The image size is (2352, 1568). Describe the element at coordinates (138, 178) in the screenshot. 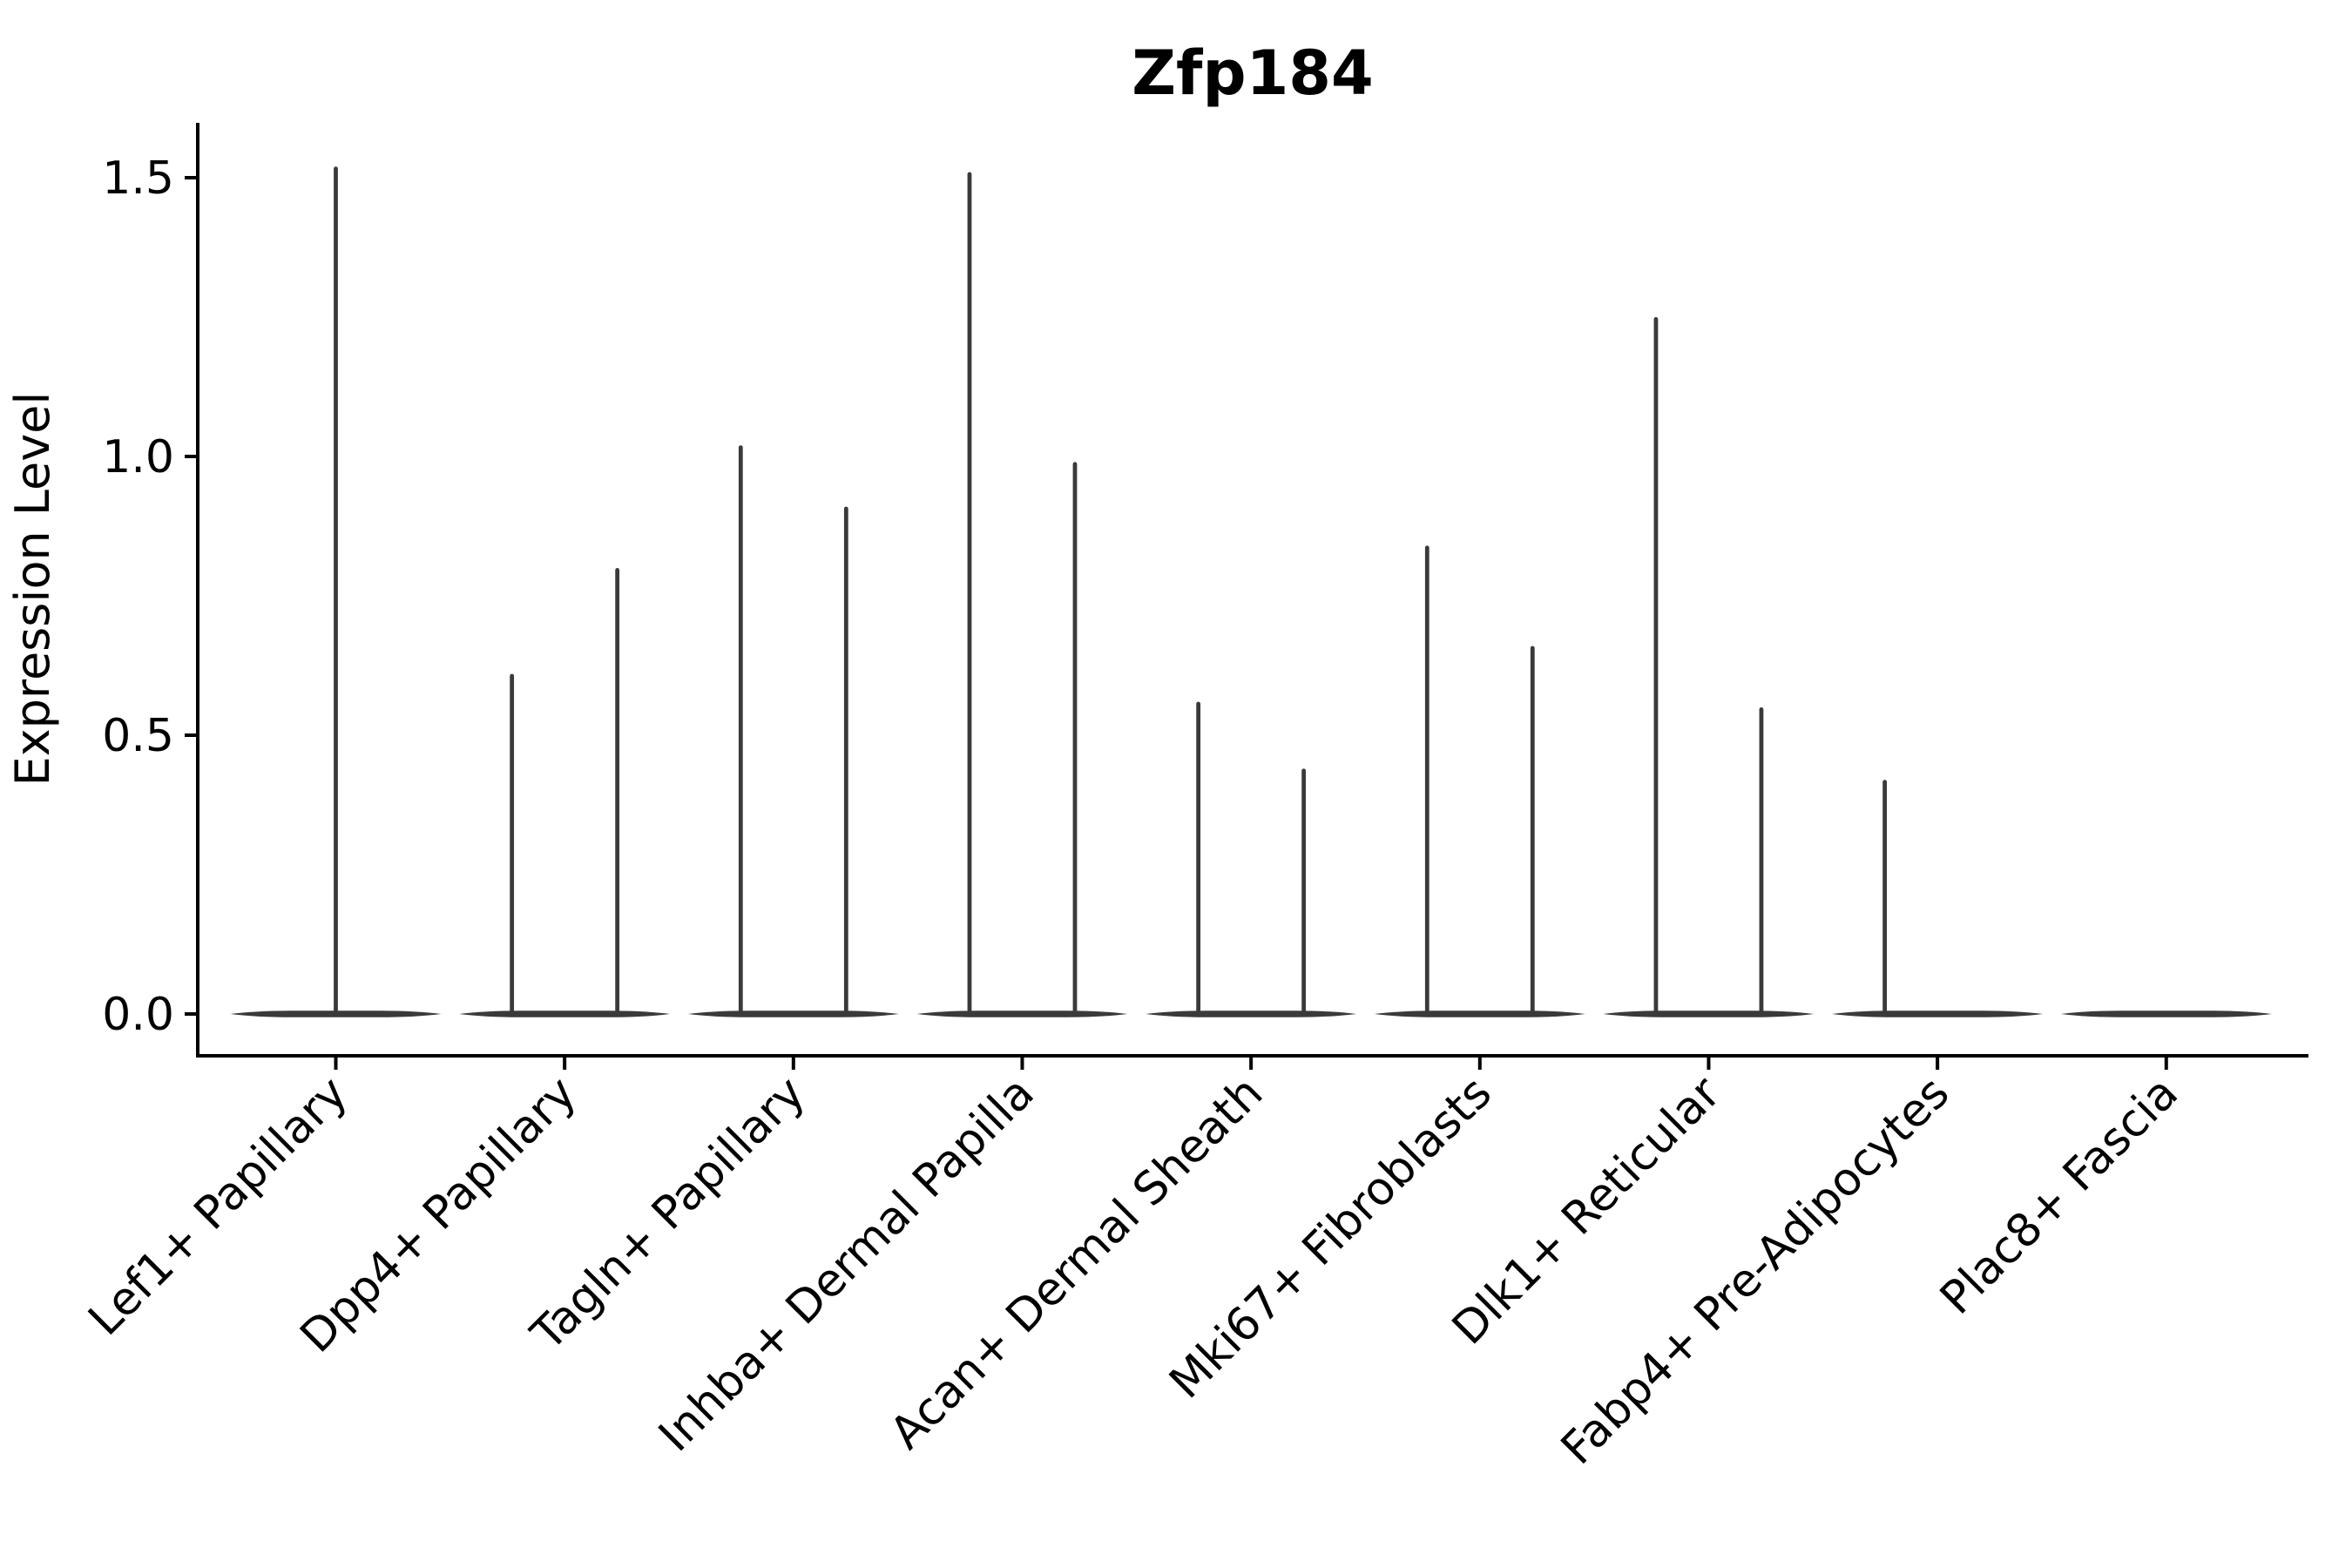

I see `y-tick-label: 1.5` at that location.